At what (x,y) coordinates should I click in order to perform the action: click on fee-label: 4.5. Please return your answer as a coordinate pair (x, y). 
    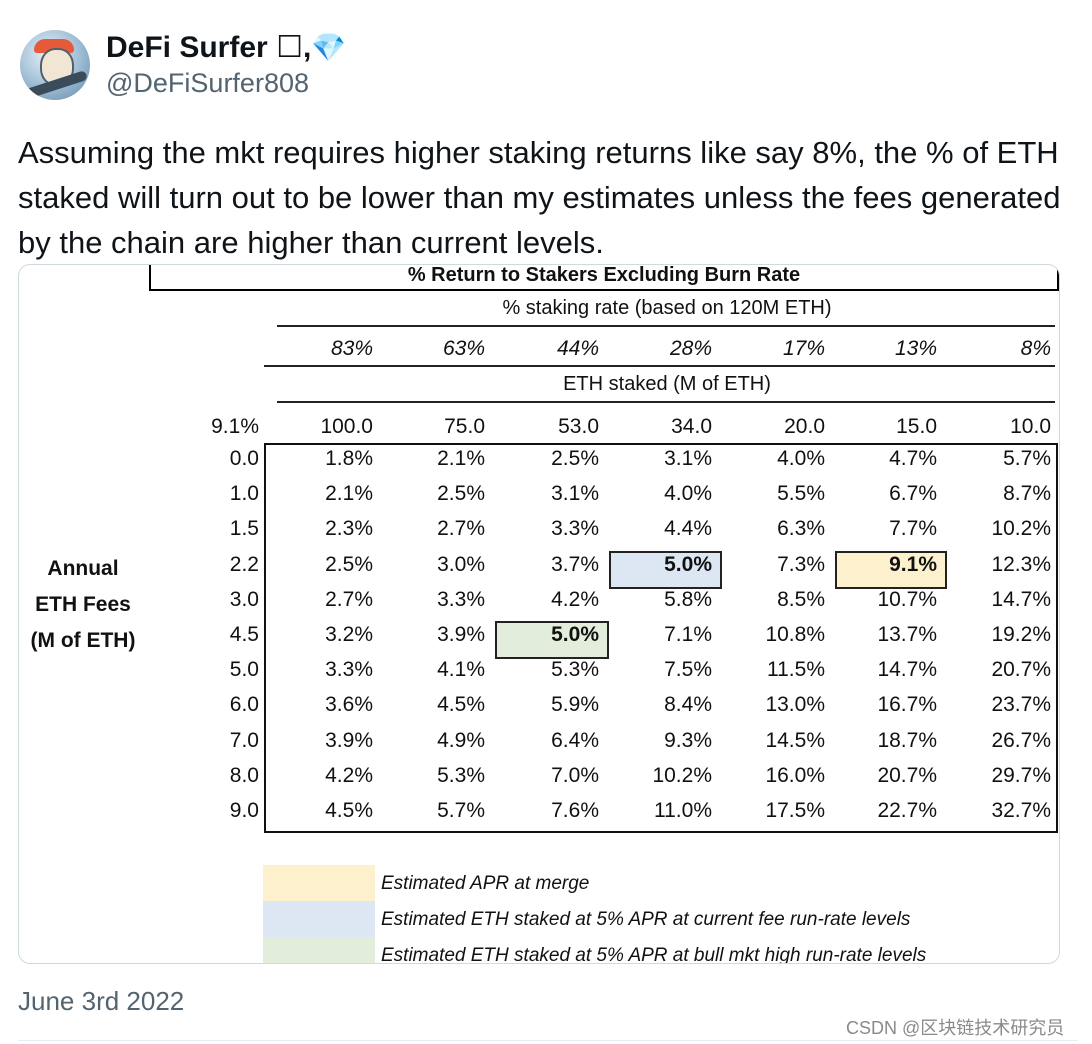
    Looking at the image, I should click on (244, 634).